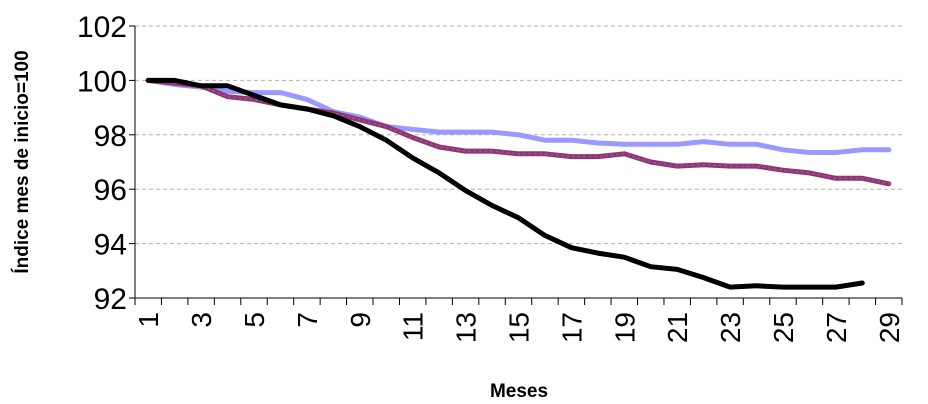 This screenshot has height=404, width=928. What do you see at coordinates (360, 320) in the screenshot?
I see `x-tick-label: 9` at bounding box center [360, 320].